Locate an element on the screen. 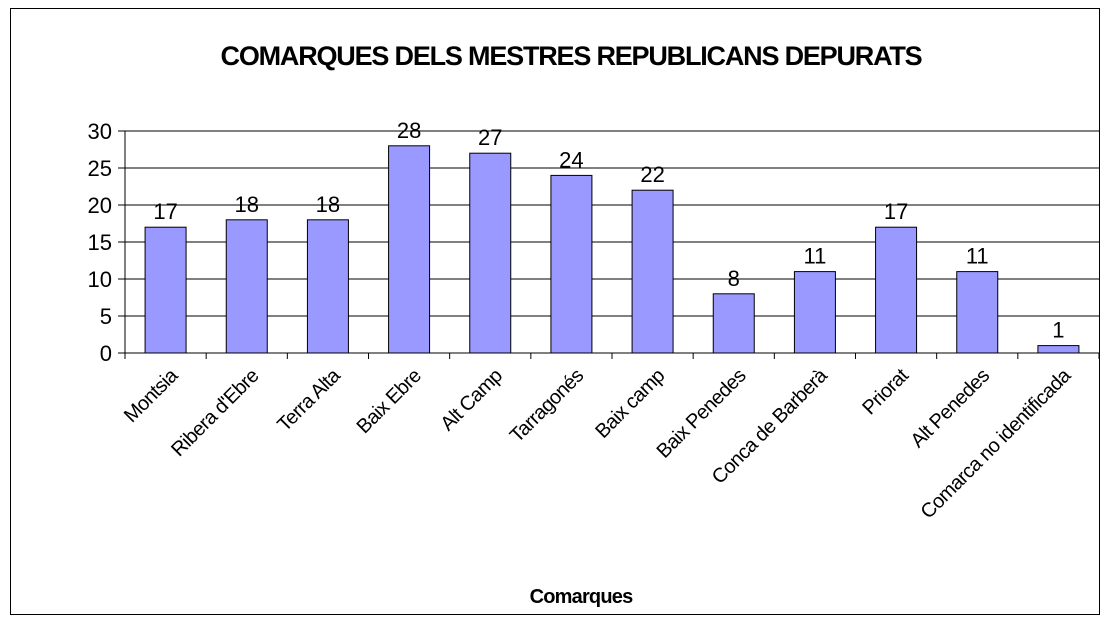 This screenshot has height=623, width=1110. y-tick-labels: 0 5 10 15 20 25 30 is located at coordinates (100, 242).